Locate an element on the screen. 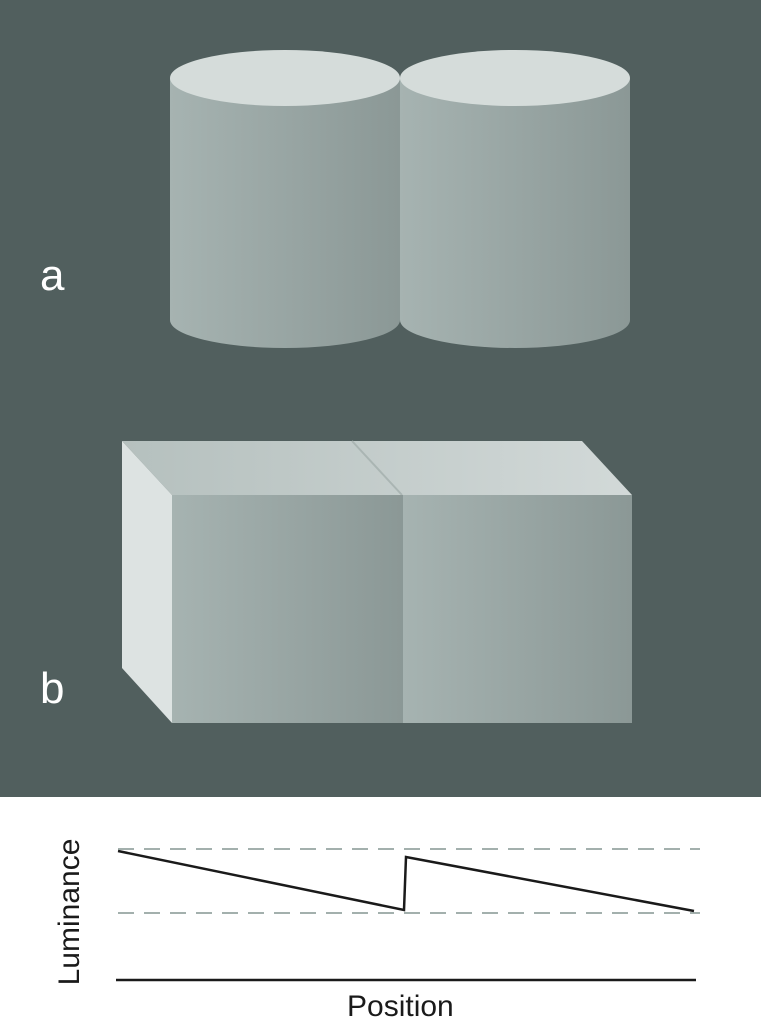 The height and width of the screenshot is (1024, 761). luminance-graph is located at coordinates (408, 915).